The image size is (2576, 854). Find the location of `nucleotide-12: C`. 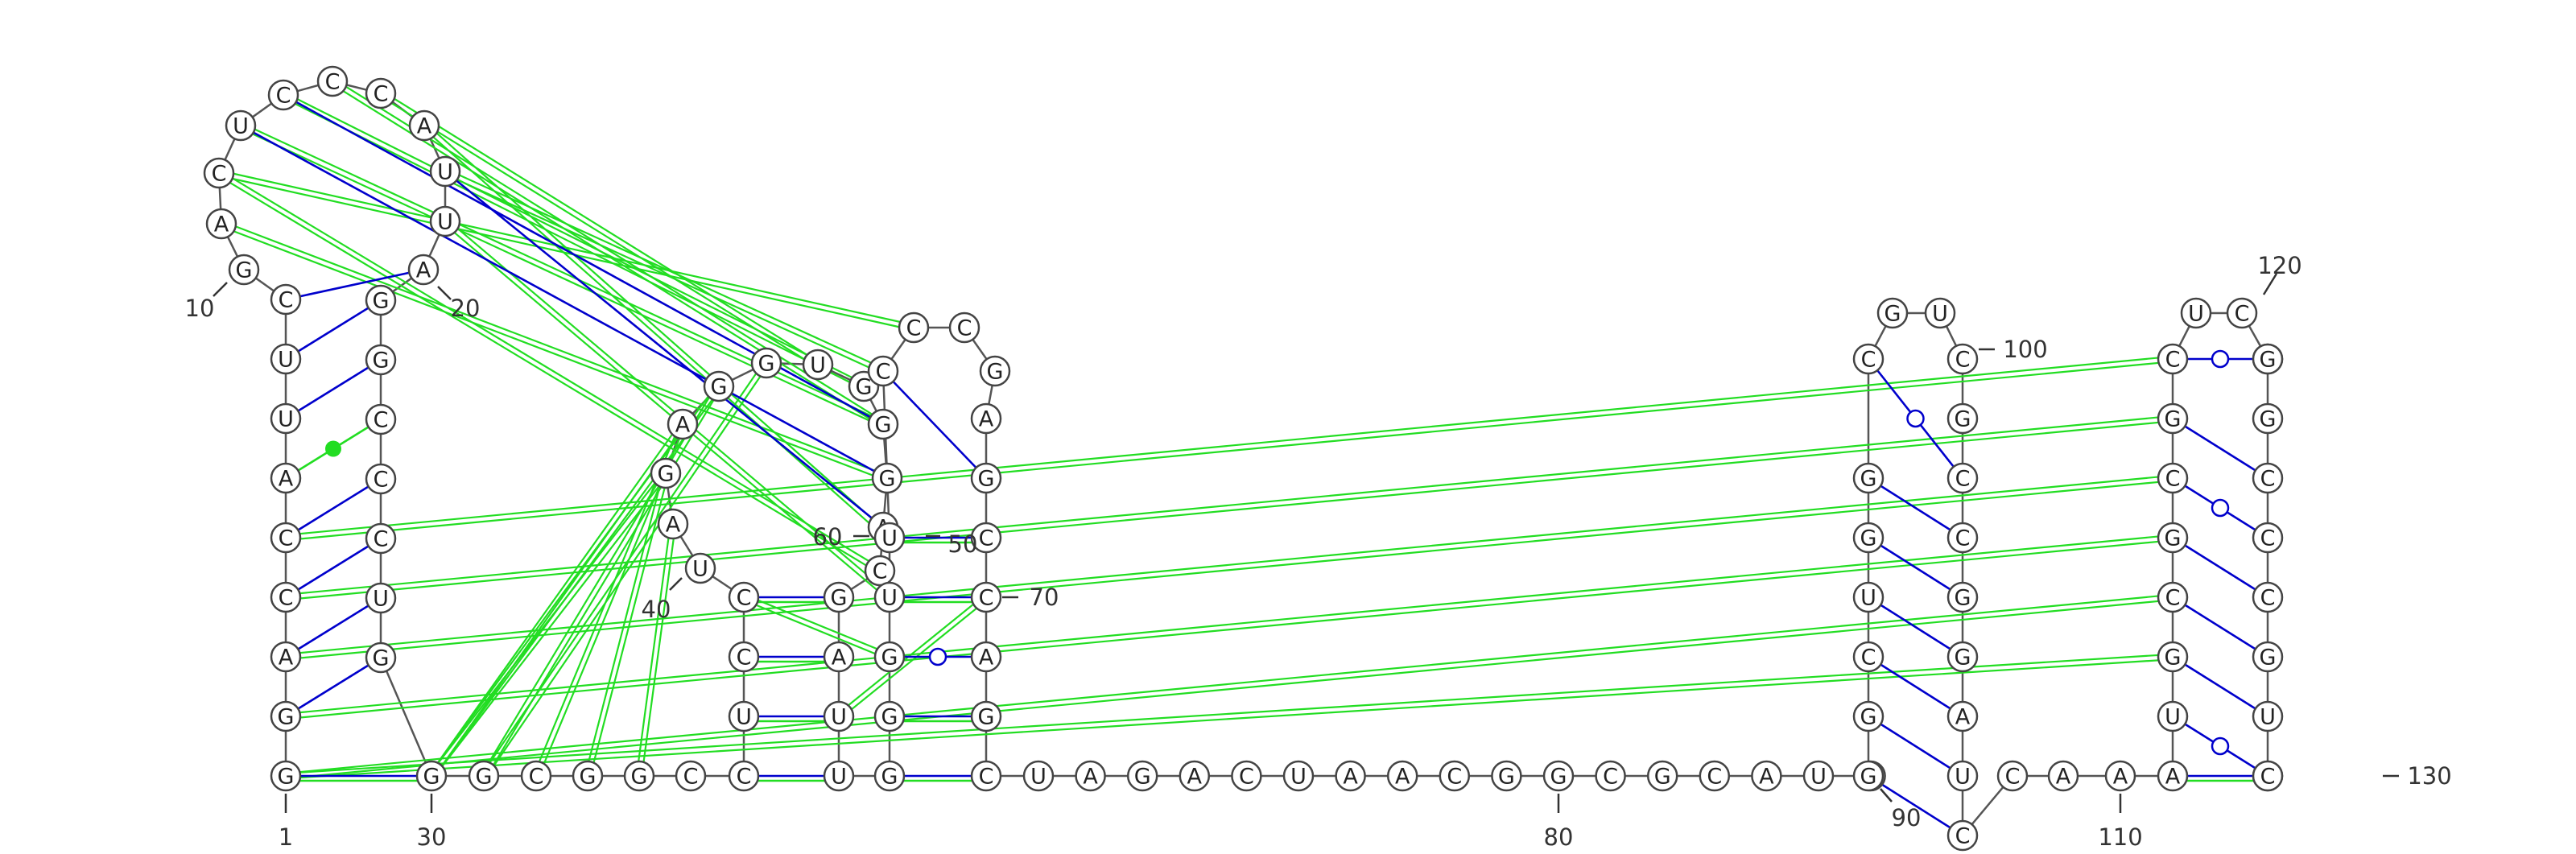

nucleotide-12: C is located at coordinates (219, 173).